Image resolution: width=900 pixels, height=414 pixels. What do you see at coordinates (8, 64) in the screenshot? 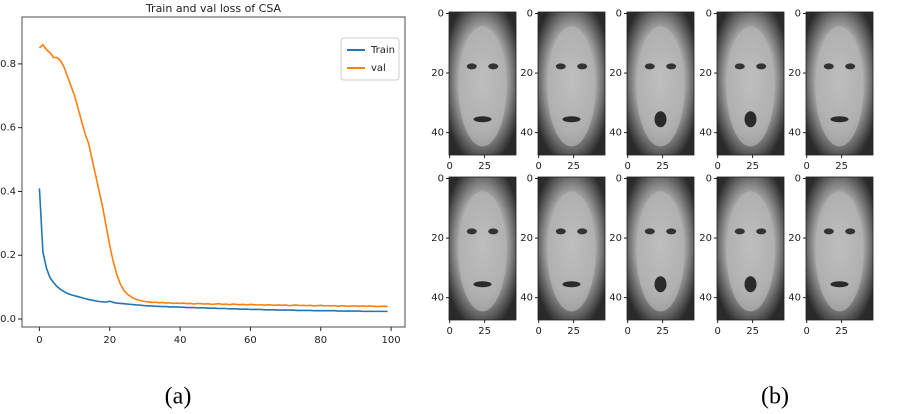
I see `y-tick-label: 0.8` at bounding box center [8, 64].